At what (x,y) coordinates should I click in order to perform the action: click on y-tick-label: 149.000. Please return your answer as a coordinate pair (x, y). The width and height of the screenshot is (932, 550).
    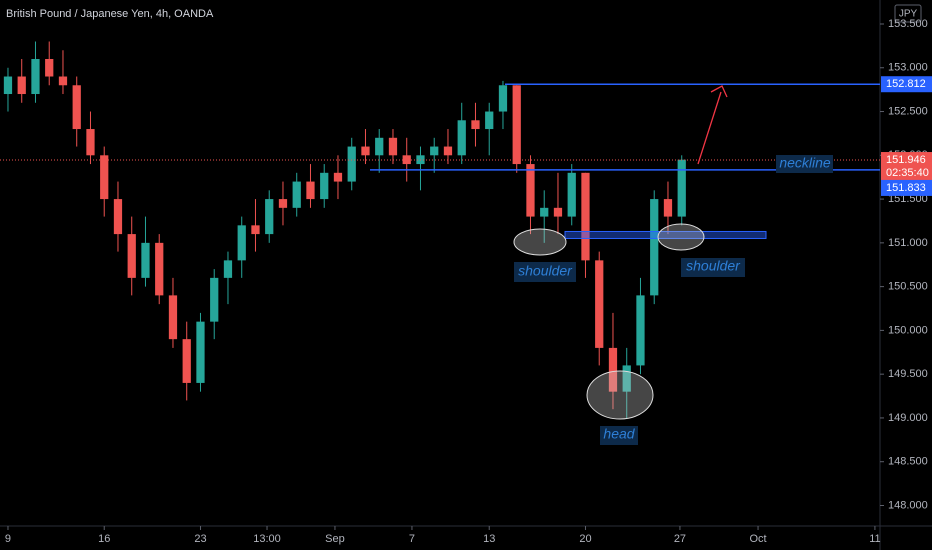
    Looking at the image, I should click on (908, 418).